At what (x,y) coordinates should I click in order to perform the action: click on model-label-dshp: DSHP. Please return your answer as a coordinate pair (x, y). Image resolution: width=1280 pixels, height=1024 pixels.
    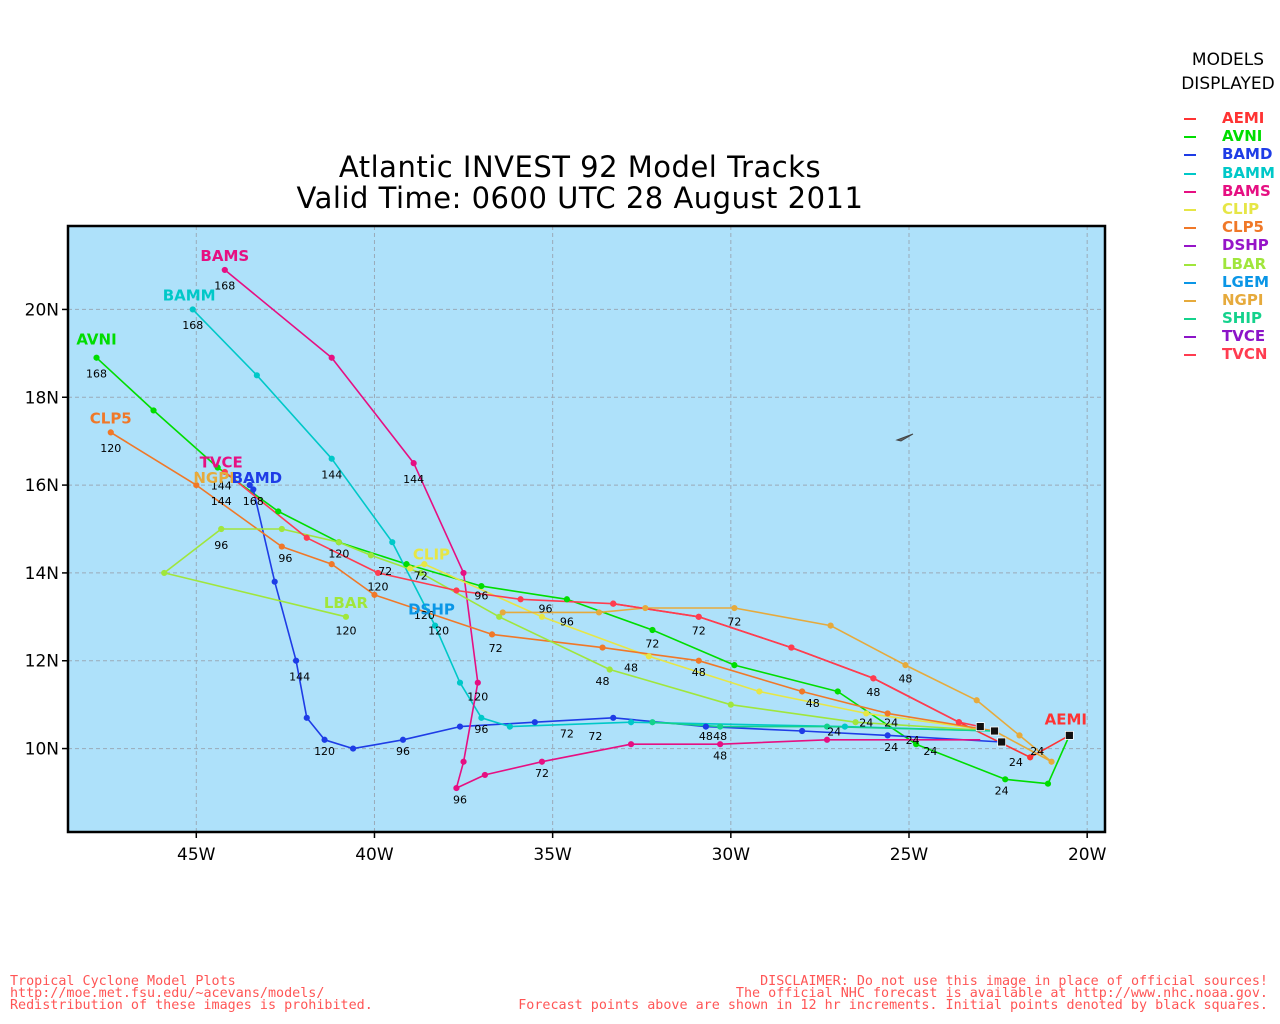
    Looking at the image, I should click on (431, 610).